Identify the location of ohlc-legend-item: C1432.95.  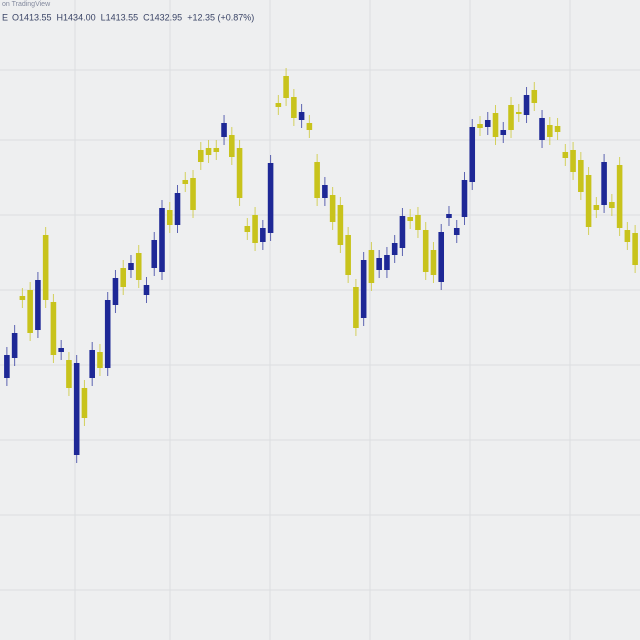
(162, 17).